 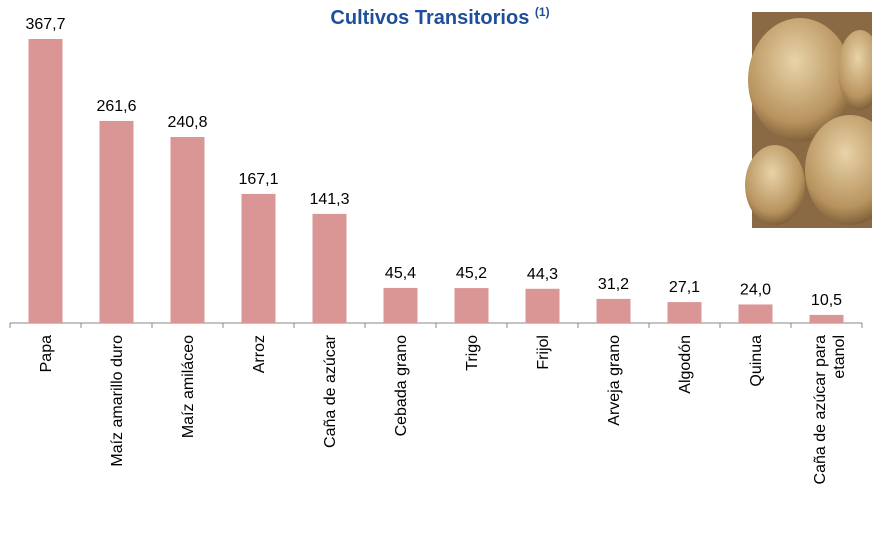 What do you see at coordinates (258, 179) in the screenshot?
I see `data-label: 167,1` at bounding box center [258, 179].